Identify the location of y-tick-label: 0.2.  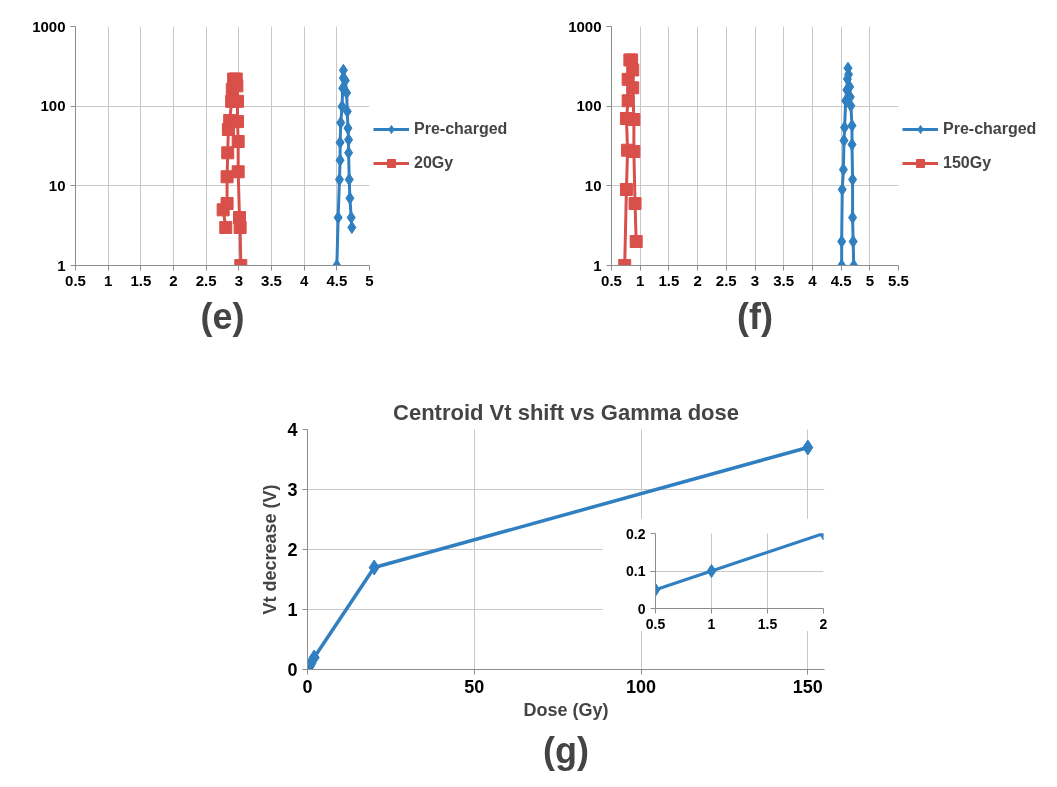
(636, 533).